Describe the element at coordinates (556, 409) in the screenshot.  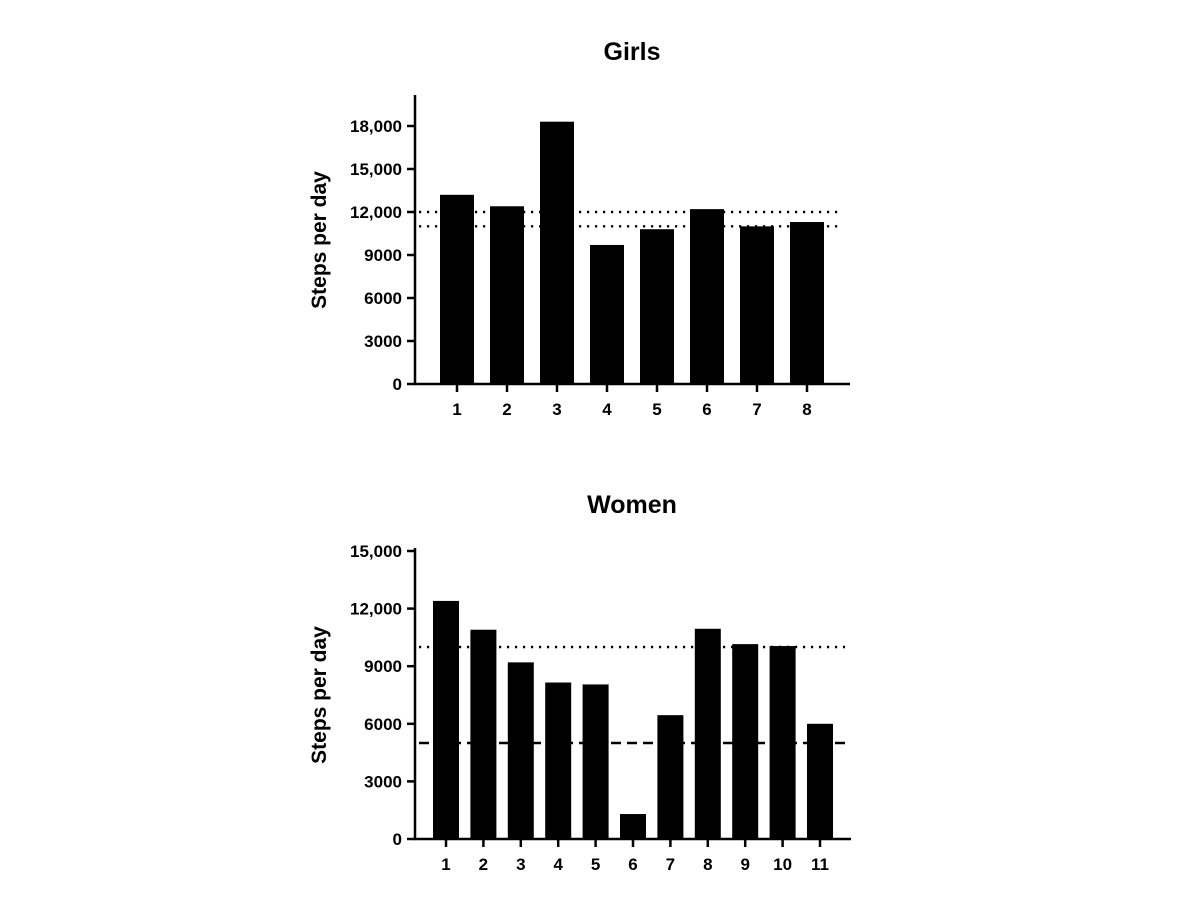
I see `girls-x-tick-label: 3` at that location.